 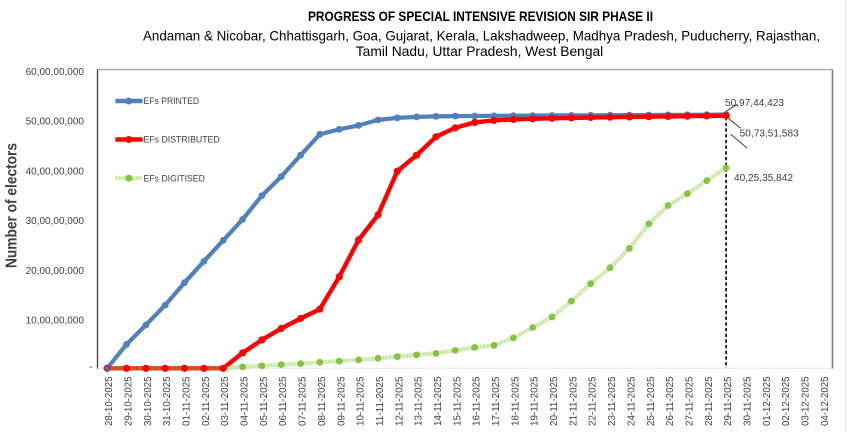 What do you see at coordinates (399, 401) in the screenshot?
I see `svg-text: 12-11-2025` at bounding box center [399, 401].